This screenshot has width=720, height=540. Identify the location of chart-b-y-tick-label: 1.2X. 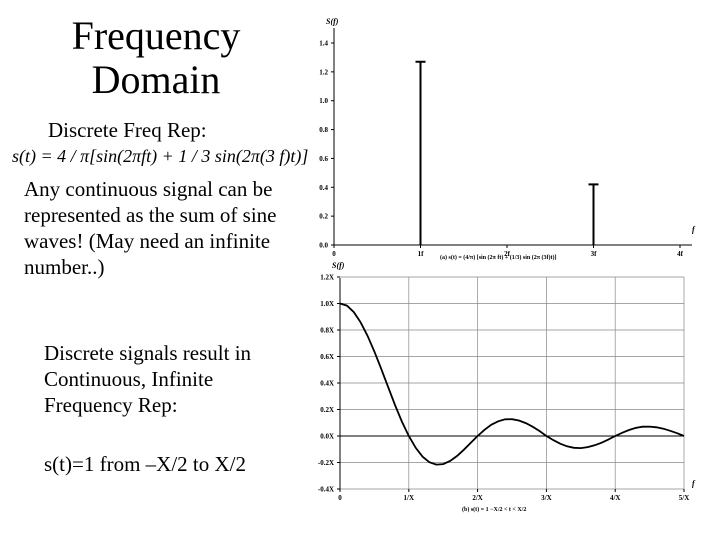
(327, 278).